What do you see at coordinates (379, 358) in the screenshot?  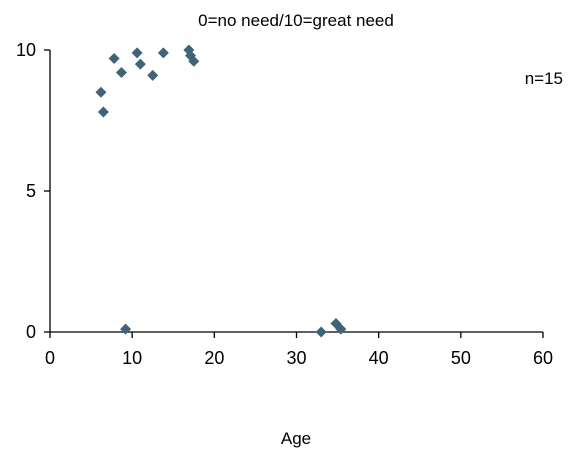 I see `x-tick-label: 40` at bounding box center [379, 358].